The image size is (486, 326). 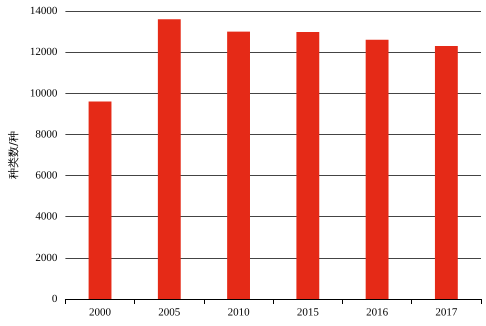 I want to click on y-tick-label: 14000, so click(x=44, y=11).